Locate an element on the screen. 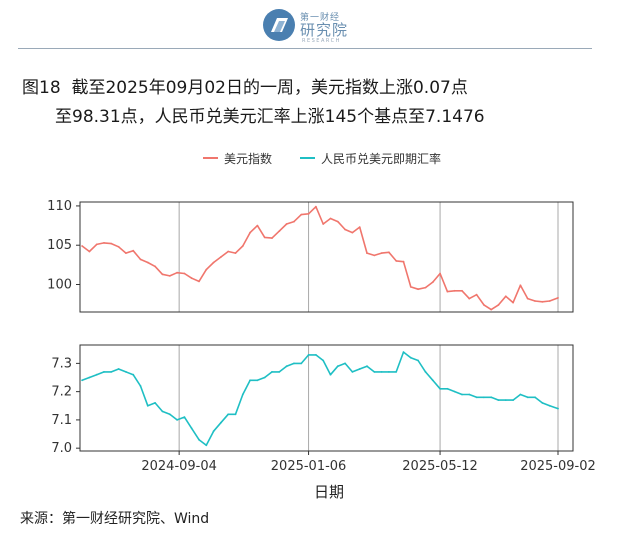  logo-top-text: 第一财经 is located at coordinates (320, 18).